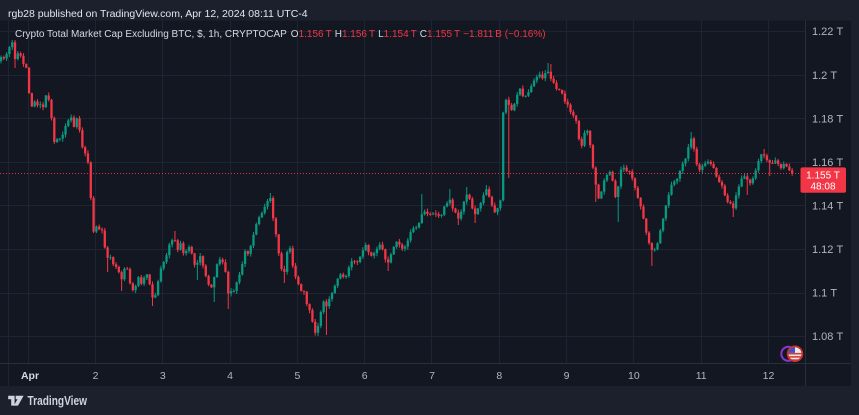 The width and height of the screenshot is (859, 415). What do you see at coordinates (823, 175) in the screenshot?
I see `svg-text: 1.155 T` at bounding box center [823, 175].